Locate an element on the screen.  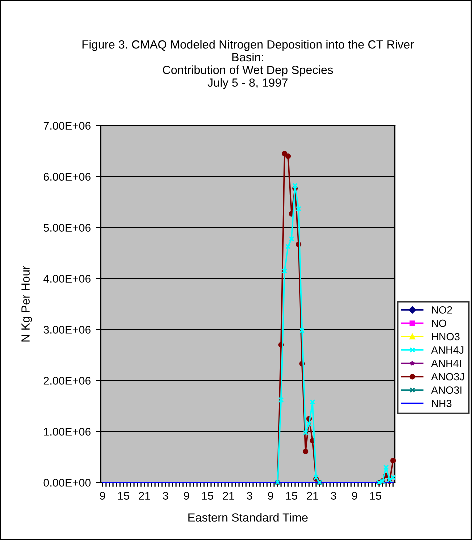
y-tick-label: 3.00E+06 is located at coordinates (67, 330).